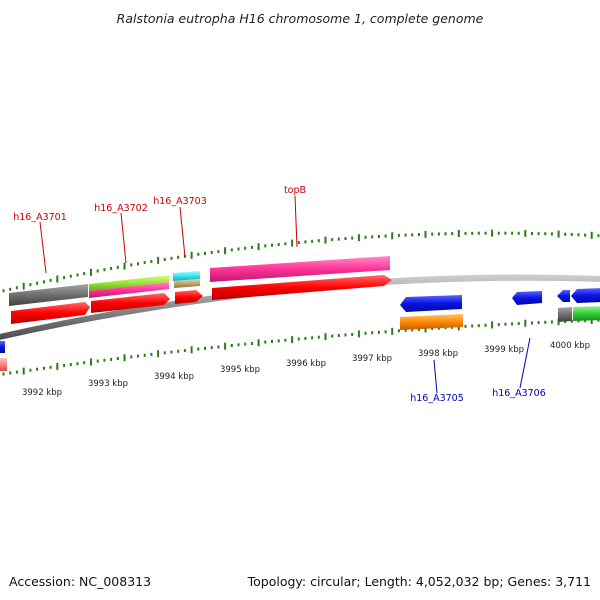 The width and height of the screenshot is (600, 600). I want to click on ruler-label-3999: 3999 kbp, so click(504, 350).